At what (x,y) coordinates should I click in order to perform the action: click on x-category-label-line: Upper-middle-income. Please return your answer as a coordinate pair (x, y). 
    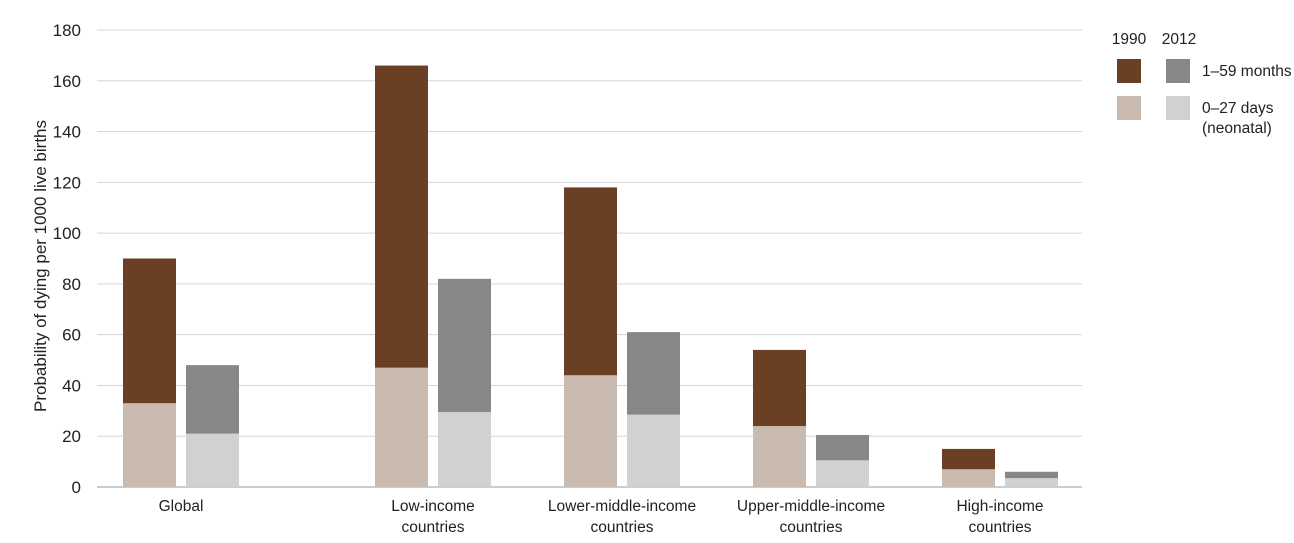
    Looking at the image, I should click on (811, 506).